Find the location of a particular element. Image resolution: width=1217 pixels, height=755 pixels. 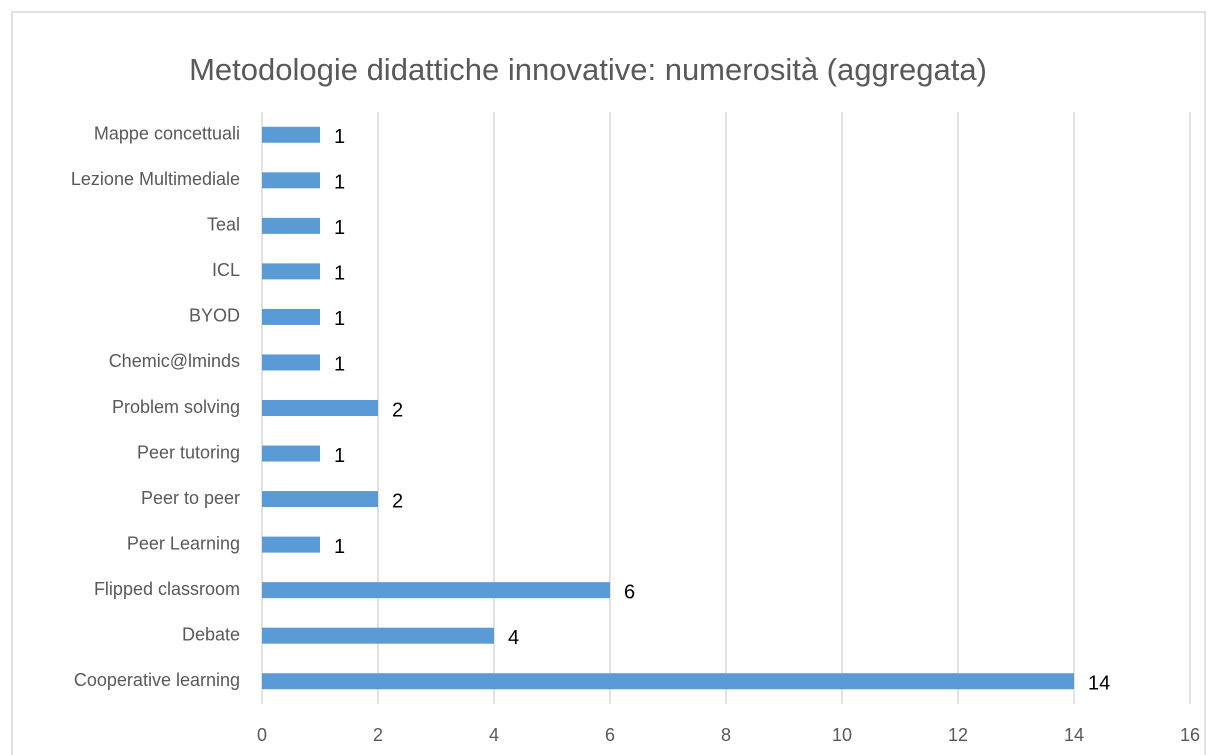

y-tick-label: Chemic@lminds is located at coordinates (174, 361).